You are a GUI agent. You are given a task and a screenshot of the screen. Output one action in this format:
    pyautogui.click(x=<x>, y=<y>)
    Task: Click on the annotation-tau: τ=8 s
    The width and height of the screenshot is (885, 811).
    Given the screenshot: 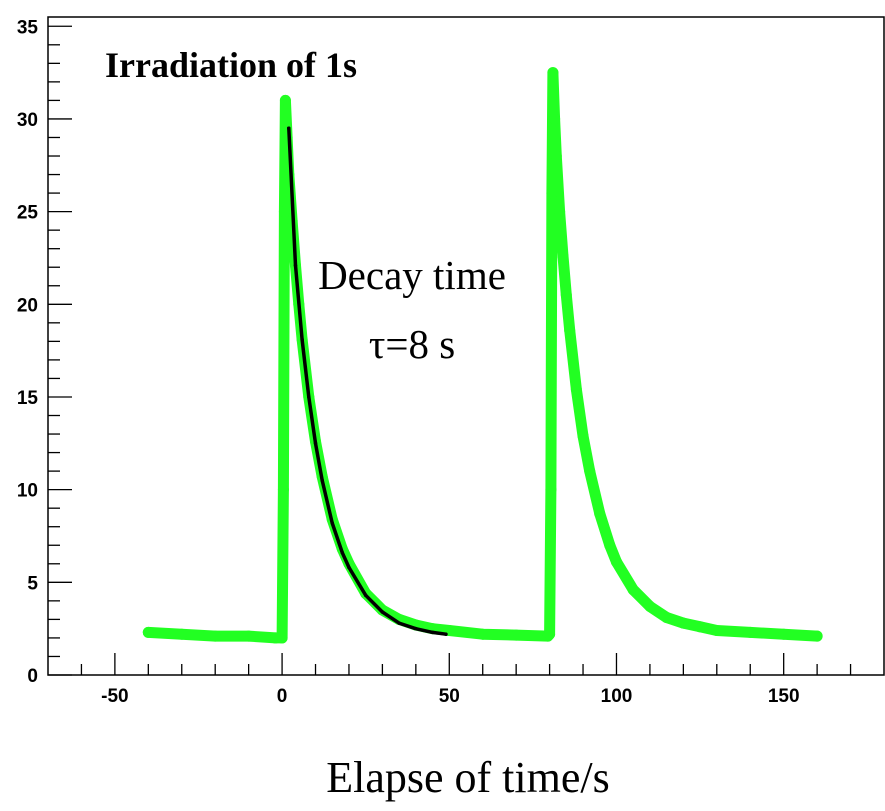 What is the action you would take?
    pyautogui.click(x=412, y=344)
    